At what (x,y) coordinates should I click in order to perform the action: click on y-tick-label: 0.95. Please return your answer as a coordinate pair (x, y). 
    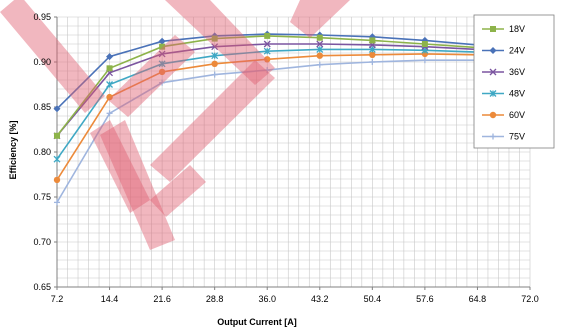
    Looking at the image, I should click on (42, 17).